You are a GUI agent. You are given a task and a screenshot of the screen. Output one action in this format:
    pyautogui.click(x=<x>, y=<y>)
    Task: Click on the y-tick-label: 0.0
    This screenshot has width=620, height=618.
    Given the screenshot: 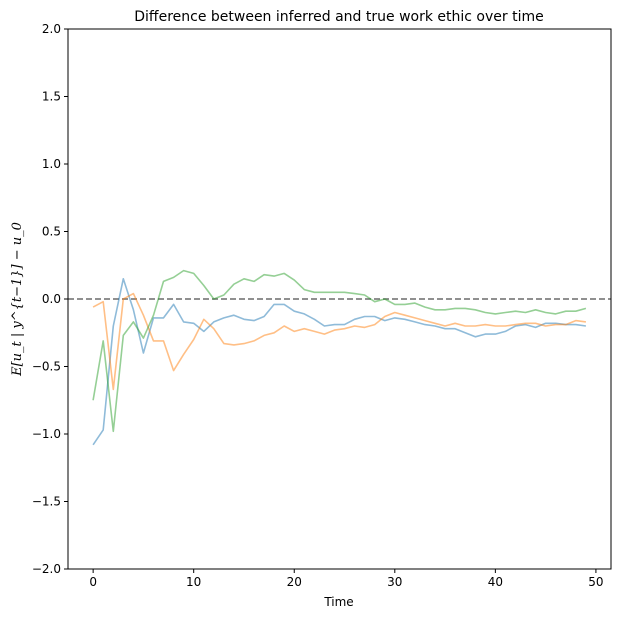 What is the action you would take?
    pyautogui.click(x=51, y=299)
    